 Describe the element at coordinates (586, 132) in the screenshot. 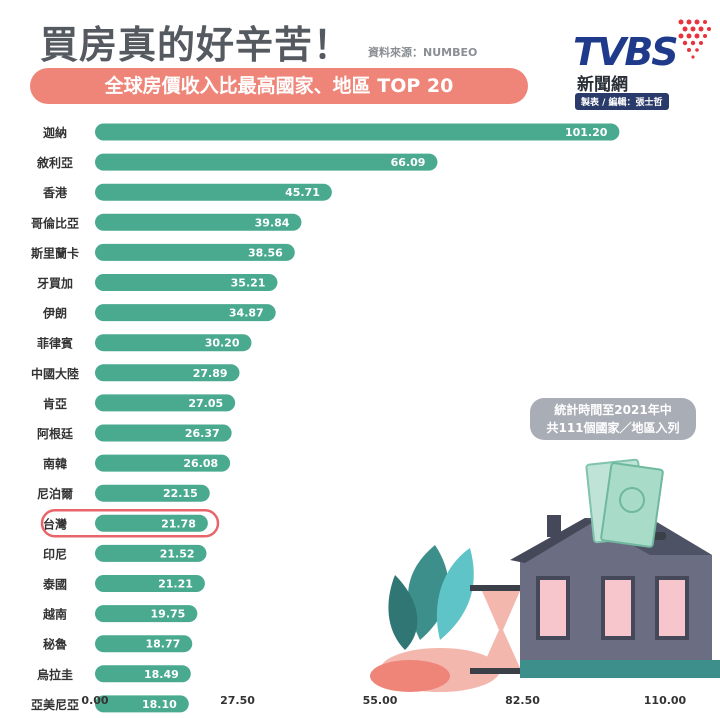

I see `value-label: 101.20` at that location.